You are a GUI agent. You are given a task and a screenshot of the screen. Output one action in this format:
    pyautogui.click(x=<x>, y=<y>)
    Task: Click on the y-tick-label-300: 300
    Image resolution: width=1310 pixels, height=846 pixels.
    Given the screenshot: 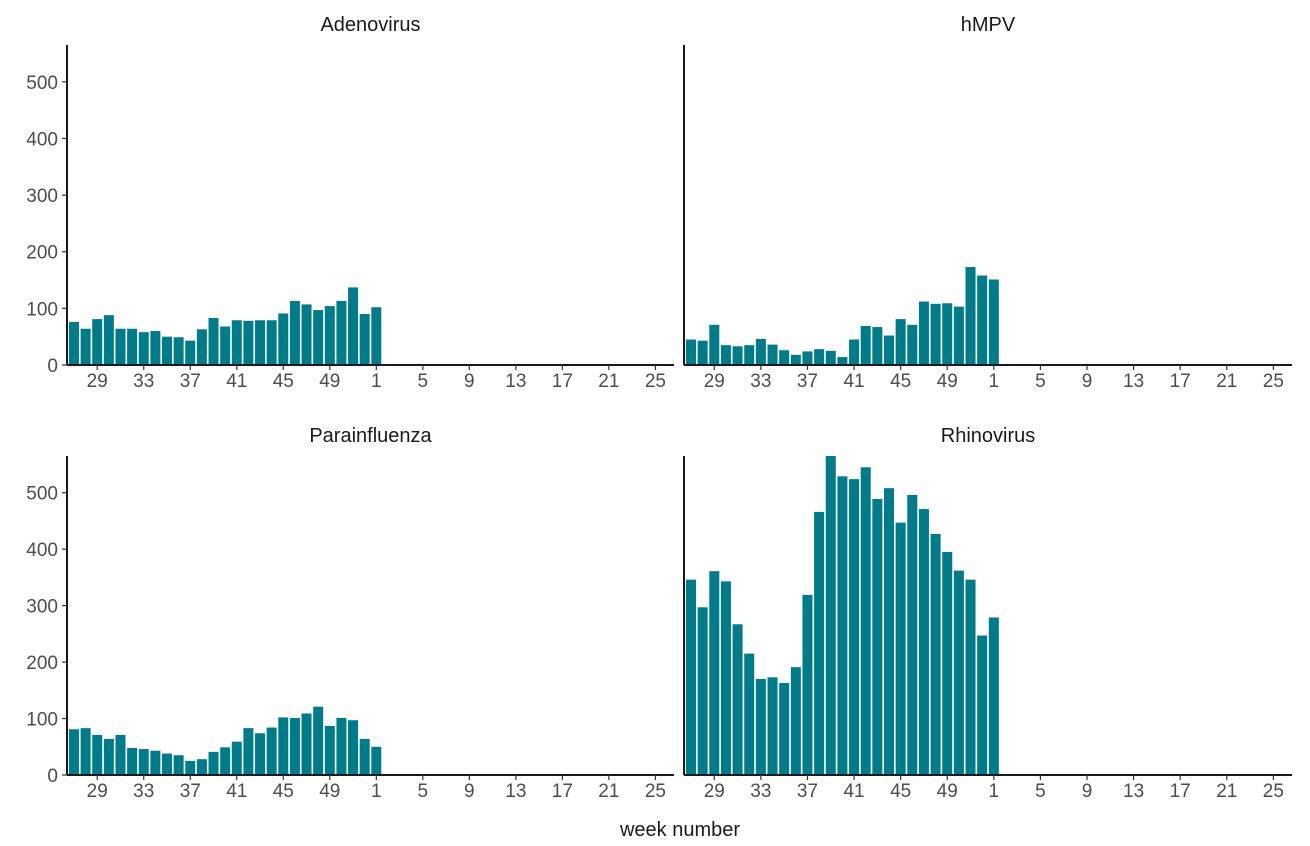 What is the action you would take?
    pyautogui.click(x=42, y=607)
    